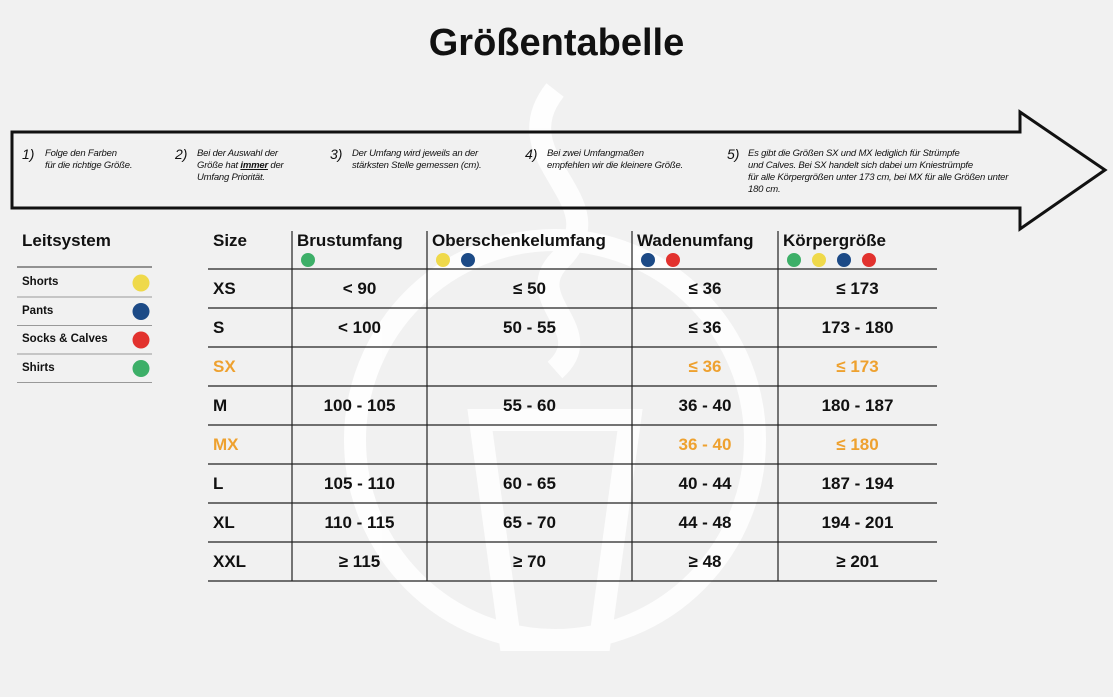 This screenshot has width=1113, height=697. What do you see at coordinates (529, 561) in the screenshot?
I see `cell: ≥ 70` at bounding box center [529, 561].